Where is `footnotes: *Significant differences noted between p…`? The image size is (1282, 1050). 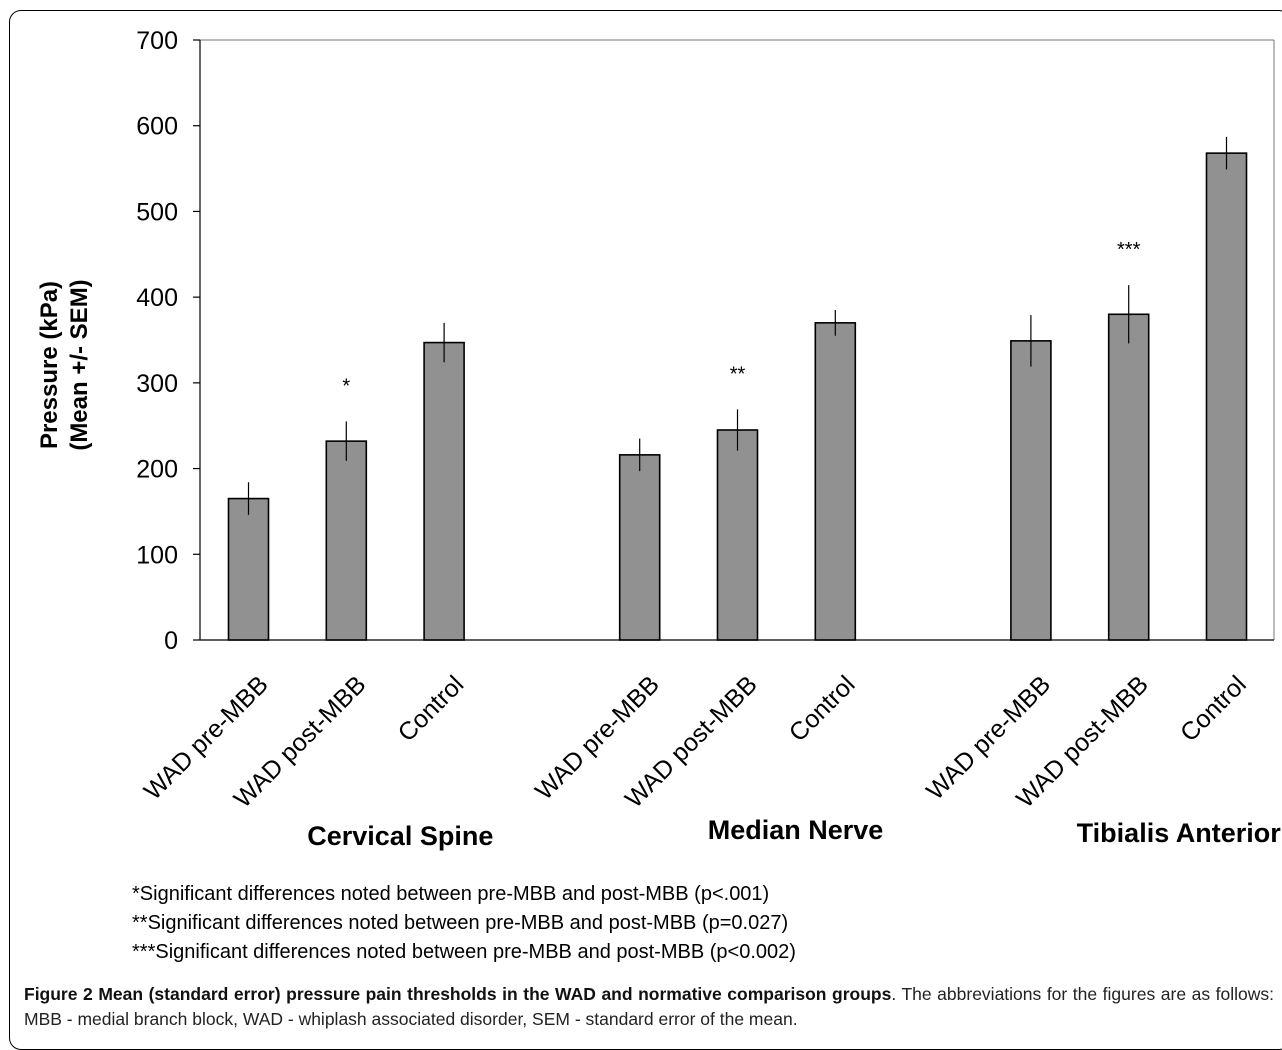
footnotes: *Significant differences noted between p… is located at coordinates (464, 923).